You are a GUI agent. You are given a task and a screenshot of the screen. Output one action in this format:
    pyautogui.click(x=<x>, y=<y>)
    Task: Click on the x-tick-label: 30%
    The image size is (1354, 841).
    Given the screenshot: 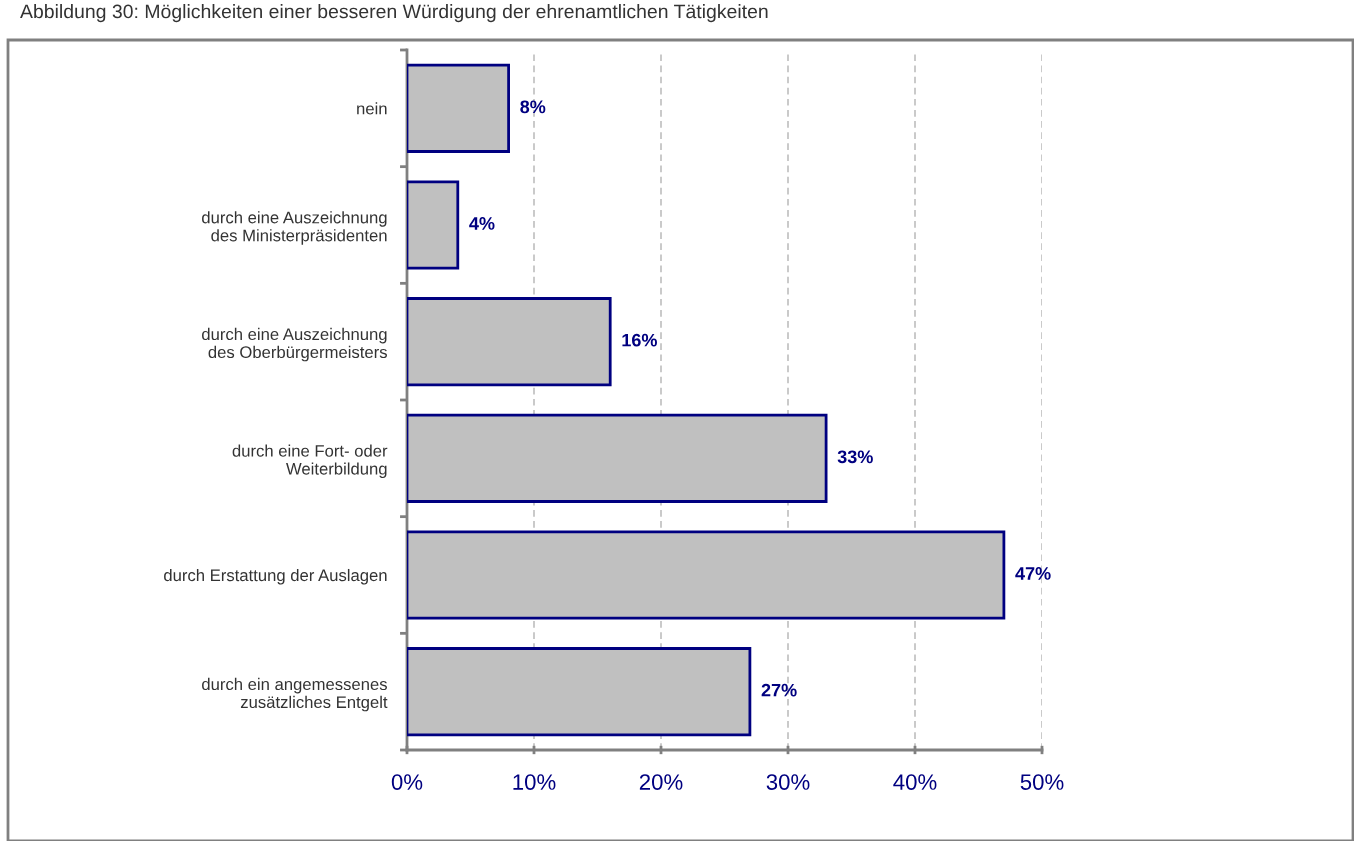 What is the action you would take?
    pyautogui.click(x=788, y=782)
    